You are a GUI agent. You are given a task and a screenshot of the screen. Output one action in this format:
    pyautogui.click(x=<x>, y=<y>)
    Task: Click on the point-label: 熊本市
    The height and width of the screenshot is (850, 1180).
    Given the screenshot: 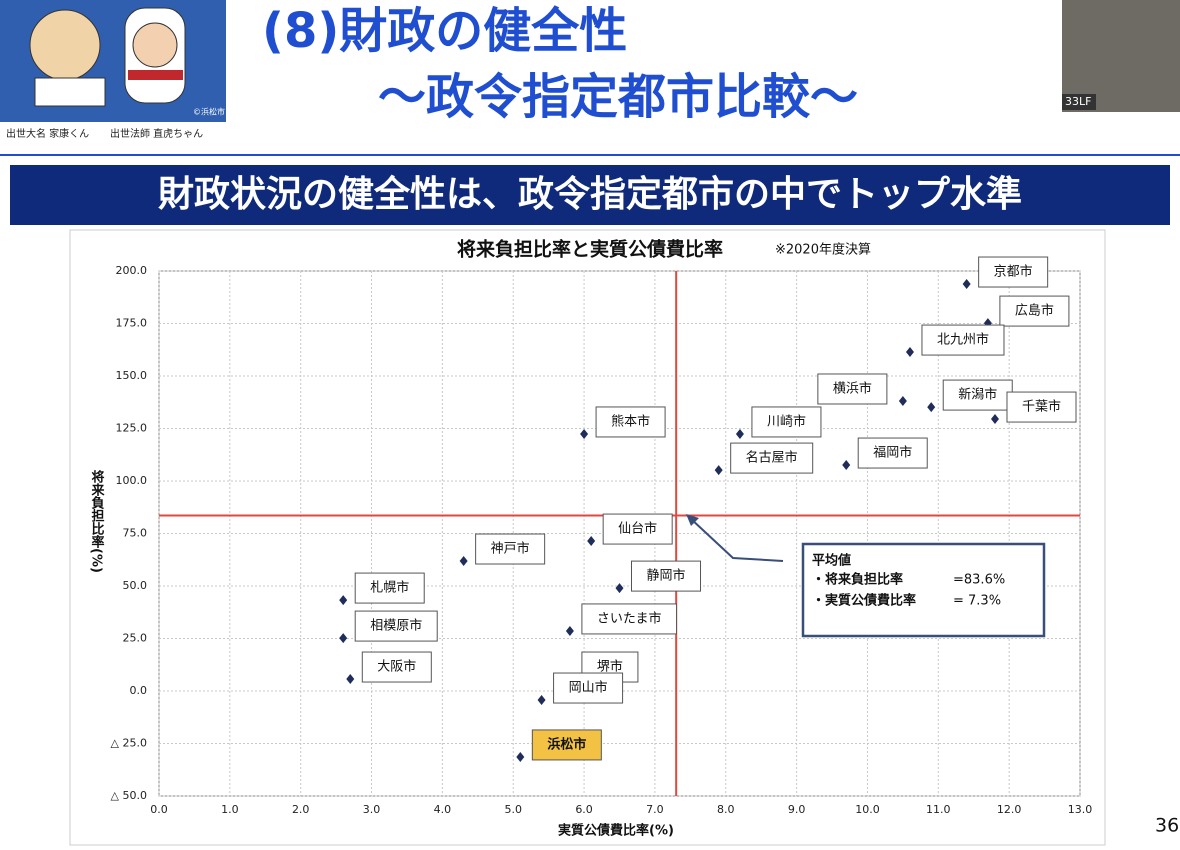 What is the action you would take?
    pyautogui.click(x=630, y=421)
    